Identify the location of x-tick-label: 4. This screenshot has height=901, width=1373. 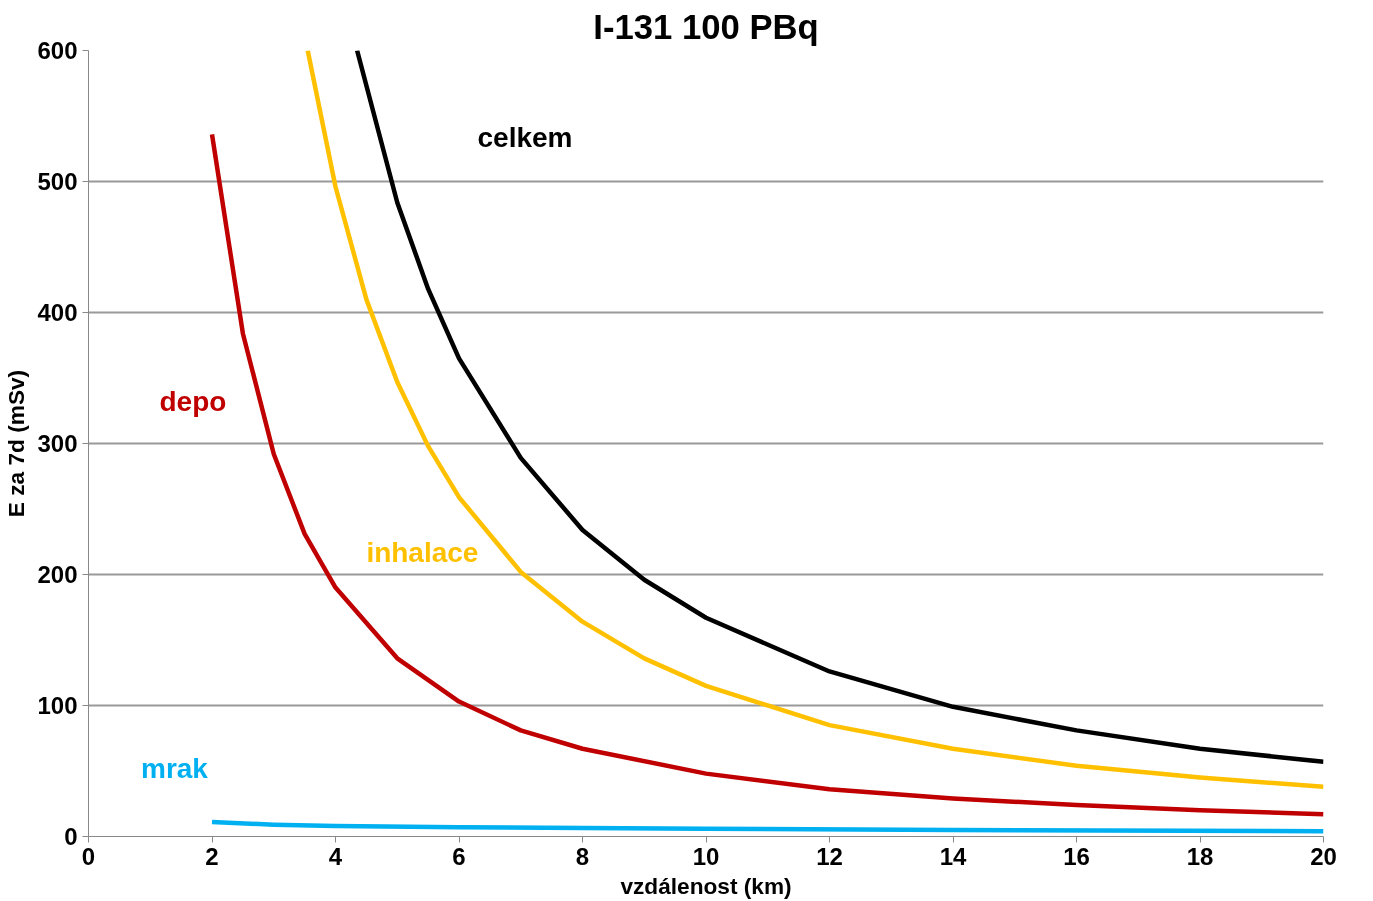
(335, 856).